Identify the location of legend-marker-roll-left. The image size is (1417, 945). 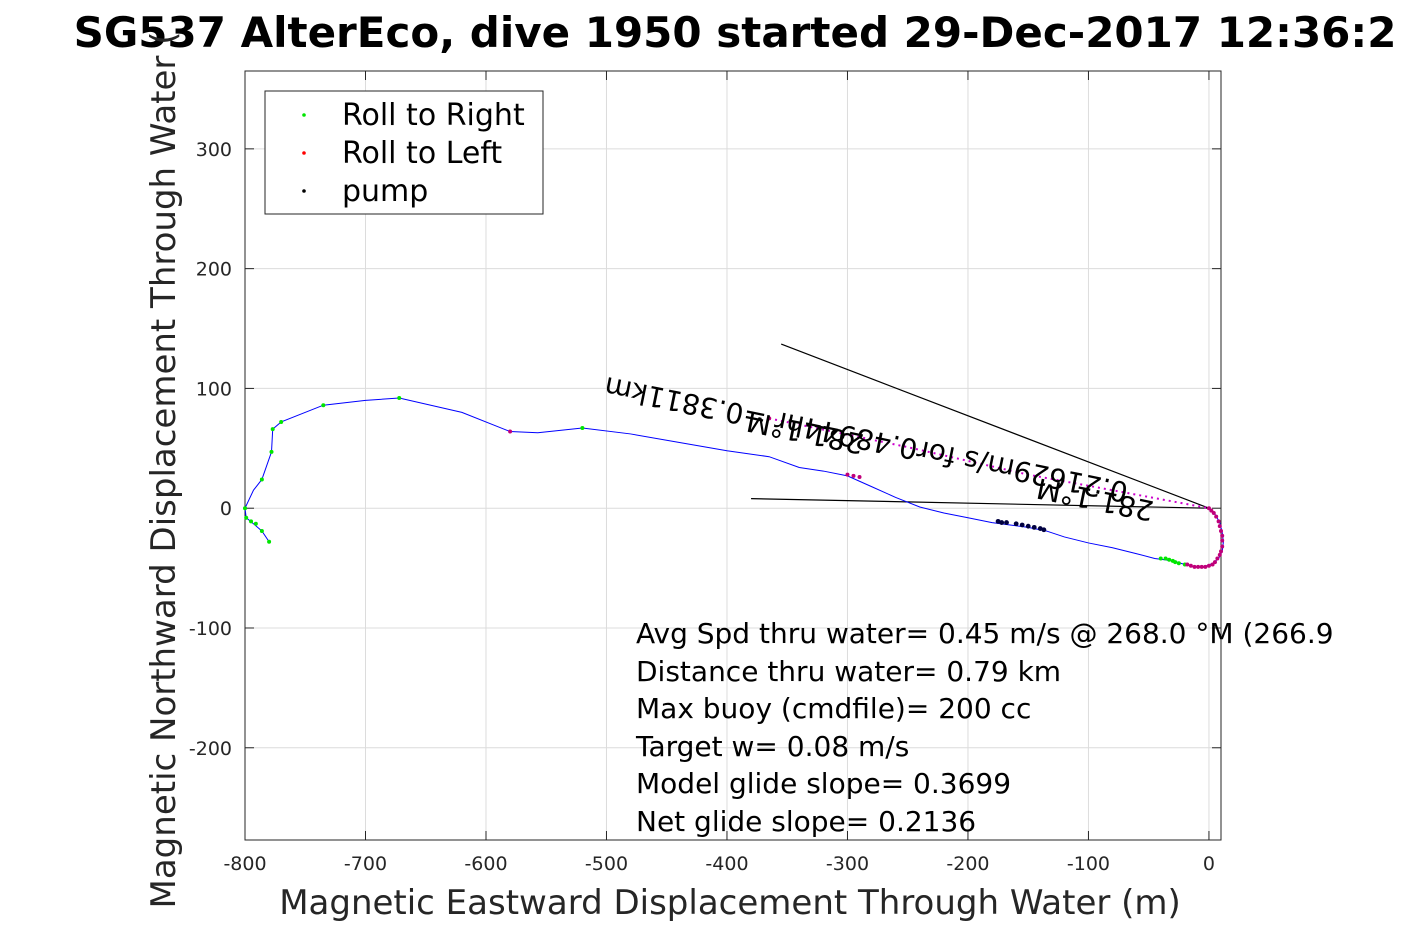
(304, 153).